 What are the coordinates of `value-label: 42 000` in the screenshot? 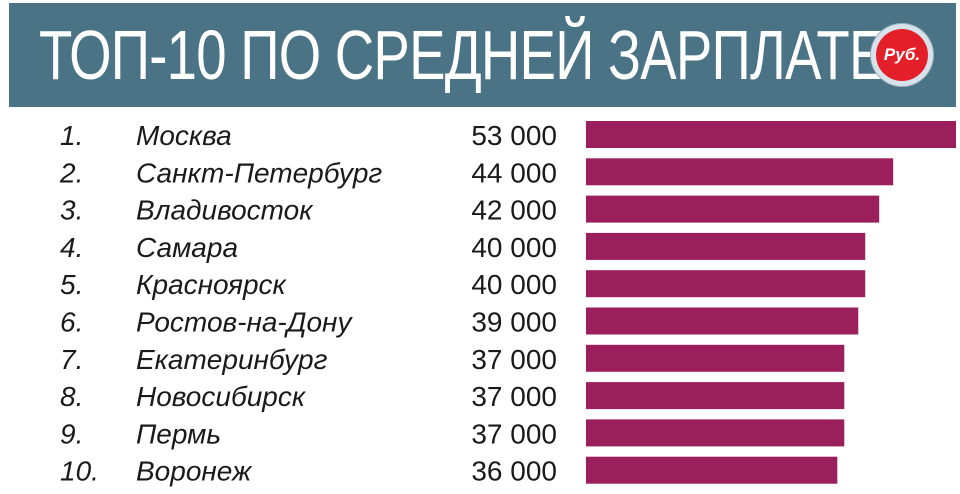 It's located at (514, 210).